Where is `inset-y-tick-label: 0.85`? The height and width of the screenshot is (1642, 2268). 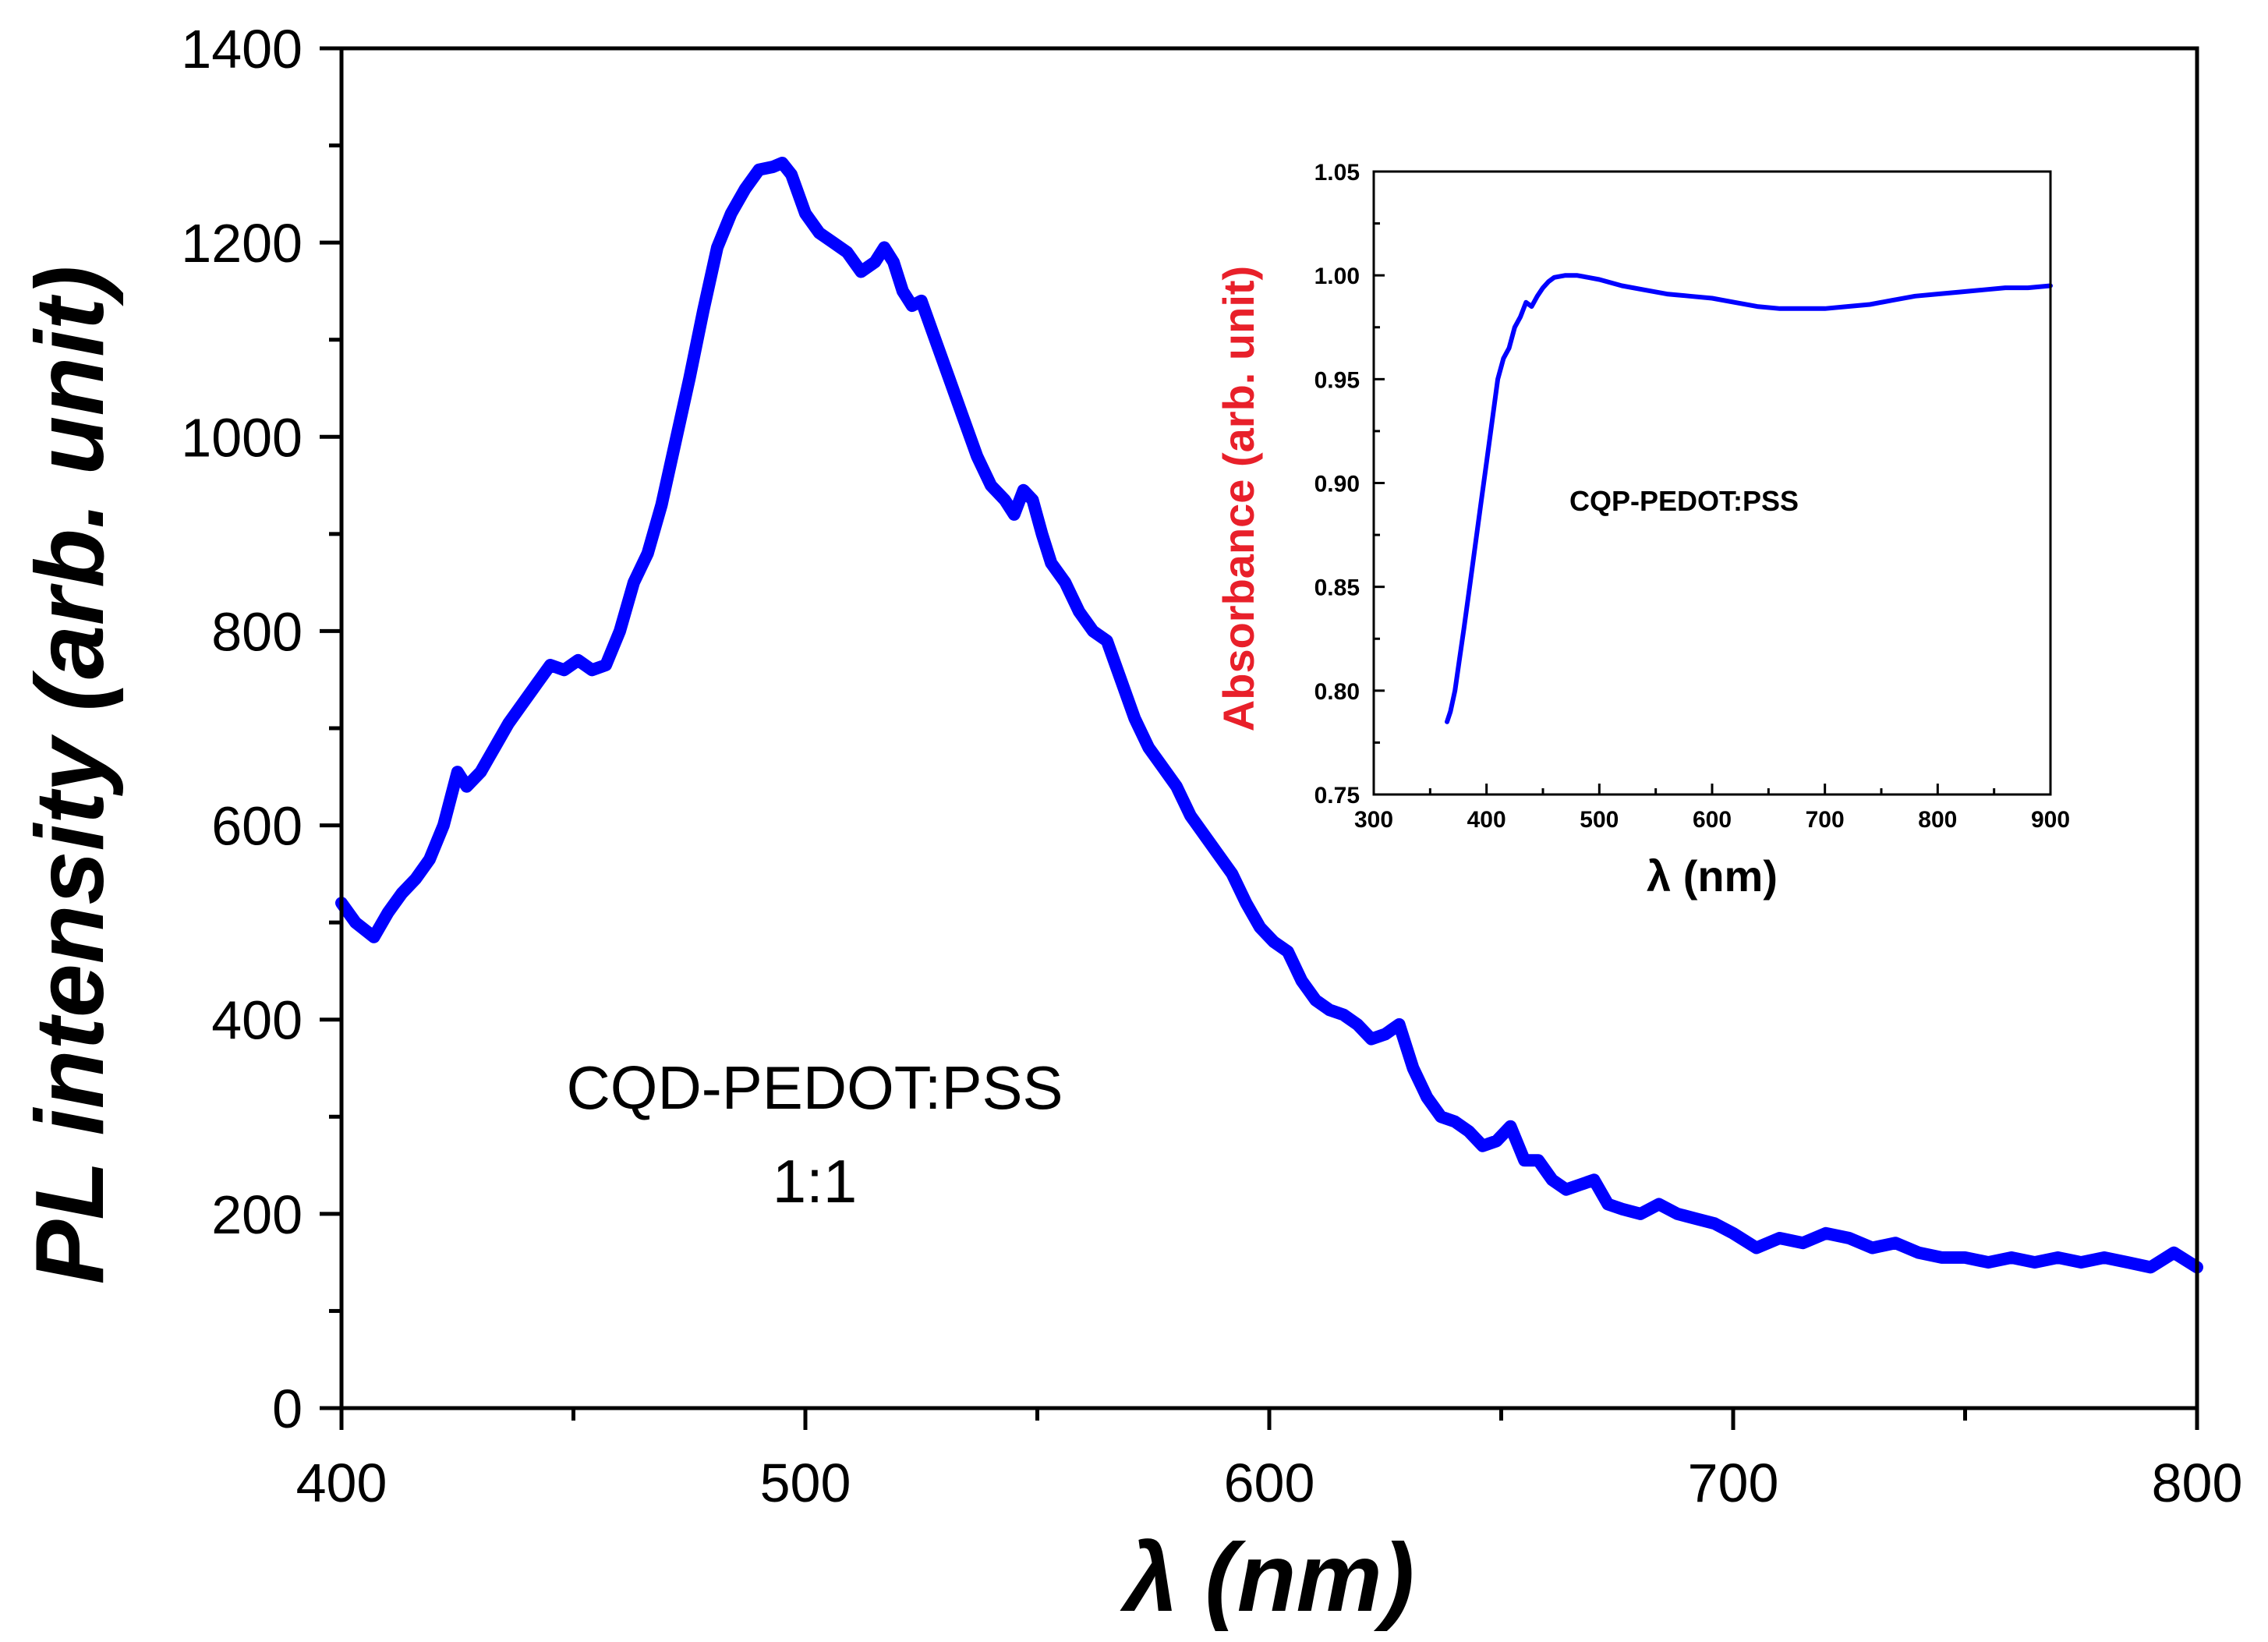
inset-y-tick-label: 0.85 is located at coordinates (1337, 588).